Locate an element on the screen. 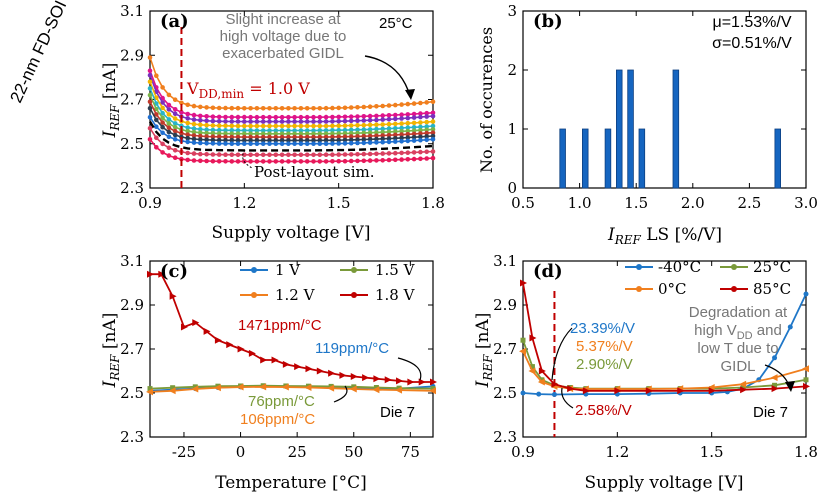  note-arrow is located at coordinates (387, 76).